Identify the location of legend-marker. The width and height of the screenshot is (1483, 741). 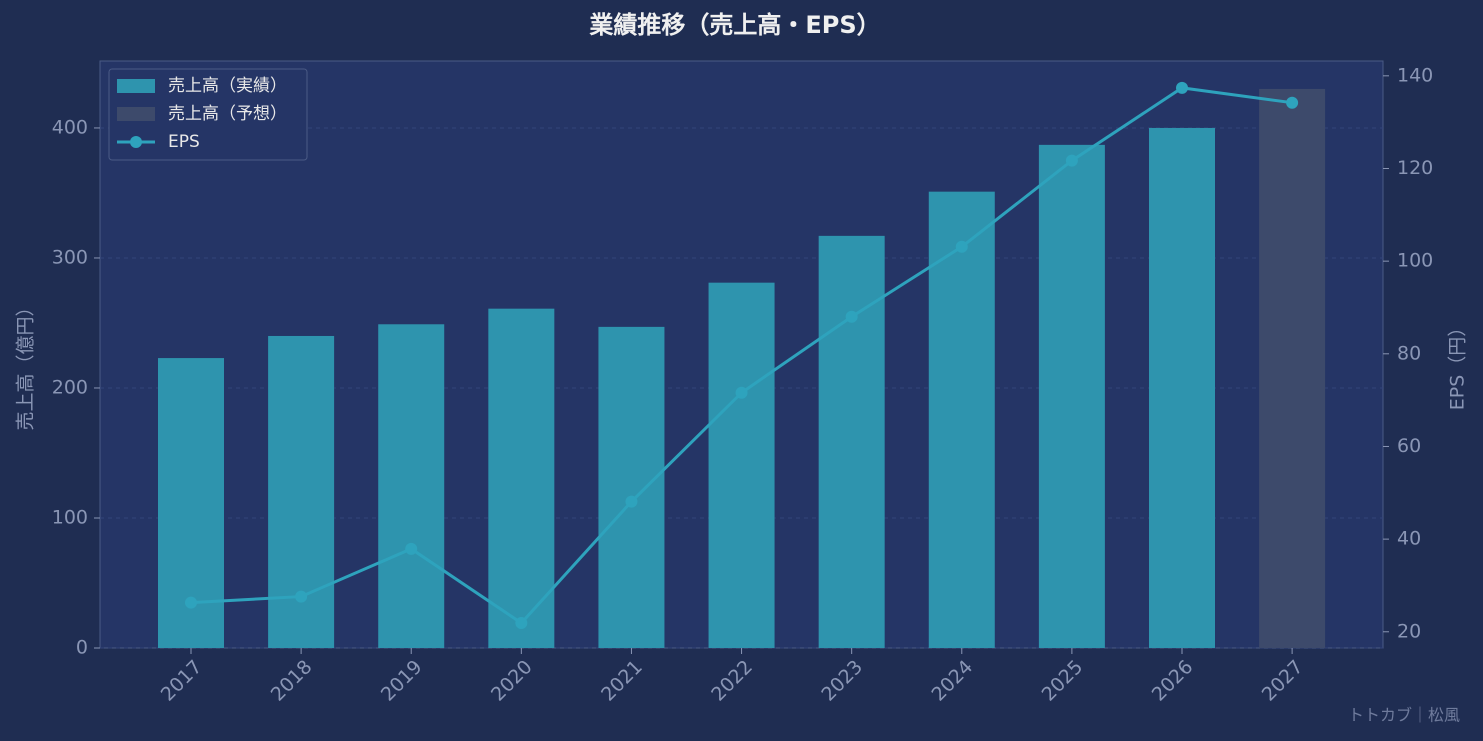
(136, 142).